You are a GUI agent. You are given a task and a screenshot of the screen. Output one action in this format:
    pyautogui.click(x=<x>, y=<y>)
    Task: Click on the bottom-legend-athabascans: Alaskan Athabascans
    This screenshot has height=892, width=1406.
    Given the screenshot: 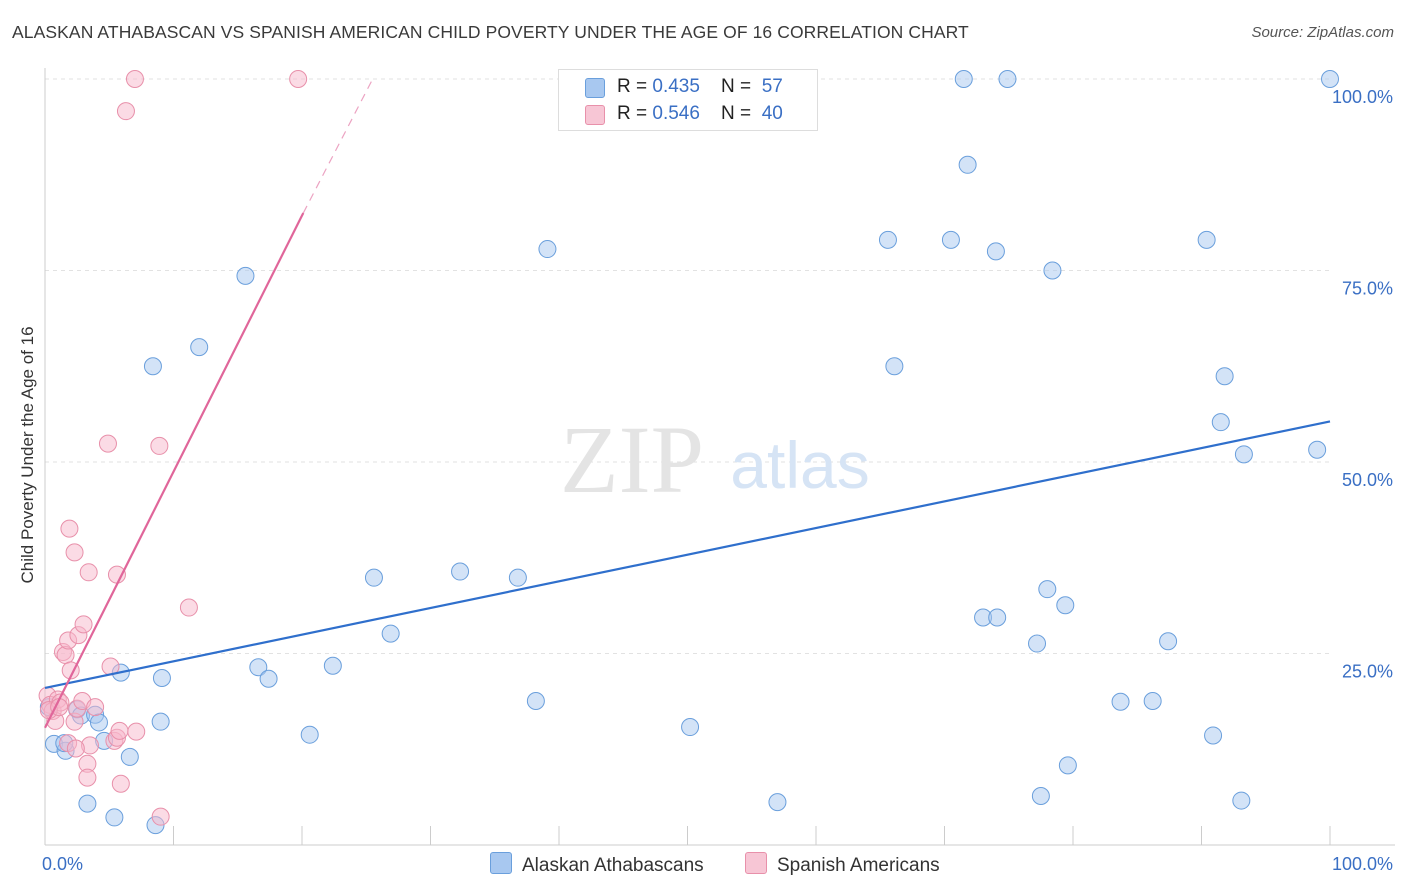 What is the action you would take?
    pyautogui.click(x=597, y=864)
    